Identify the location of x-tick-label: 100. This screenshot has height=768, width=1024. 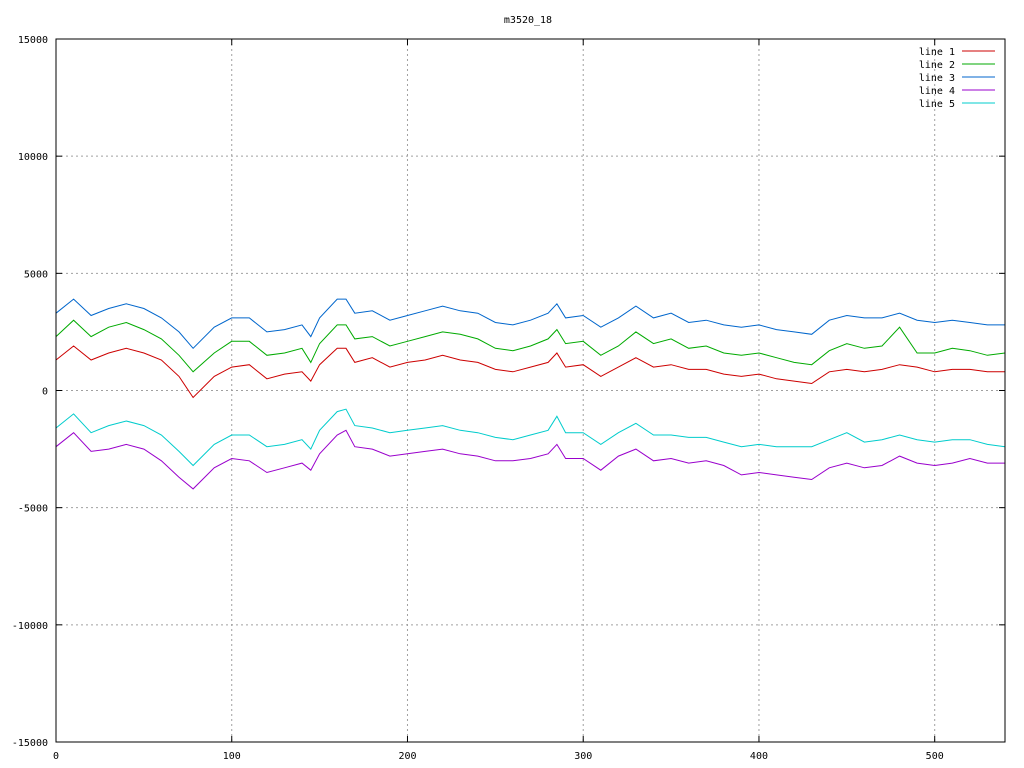
(232, 756).